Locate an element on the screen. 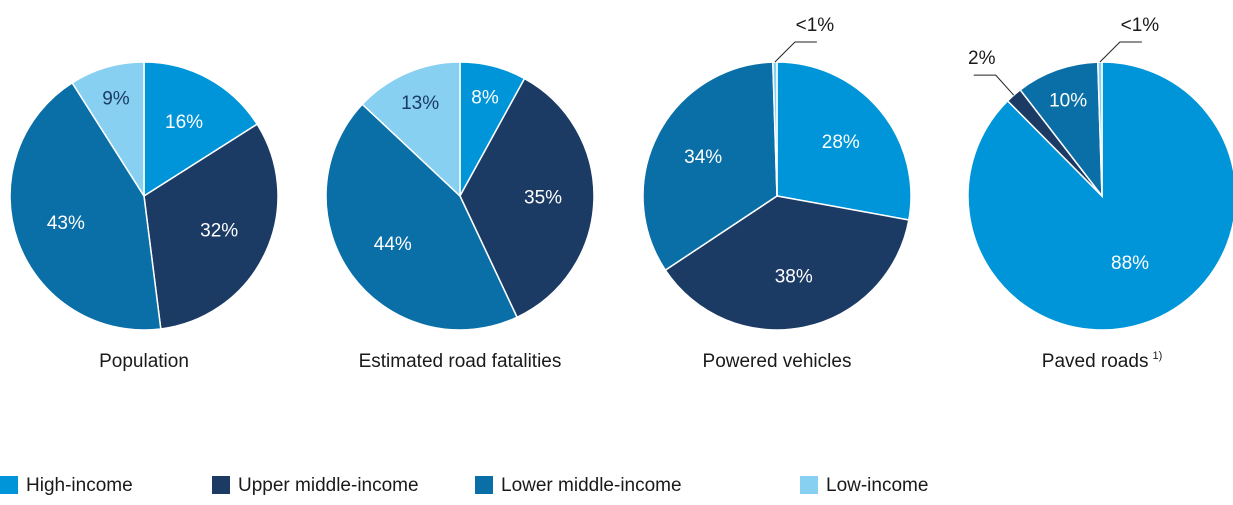 This screenshot has width=1233, height=505. pie-title-text: Powered vehicles is located at coordinates (777, 361).